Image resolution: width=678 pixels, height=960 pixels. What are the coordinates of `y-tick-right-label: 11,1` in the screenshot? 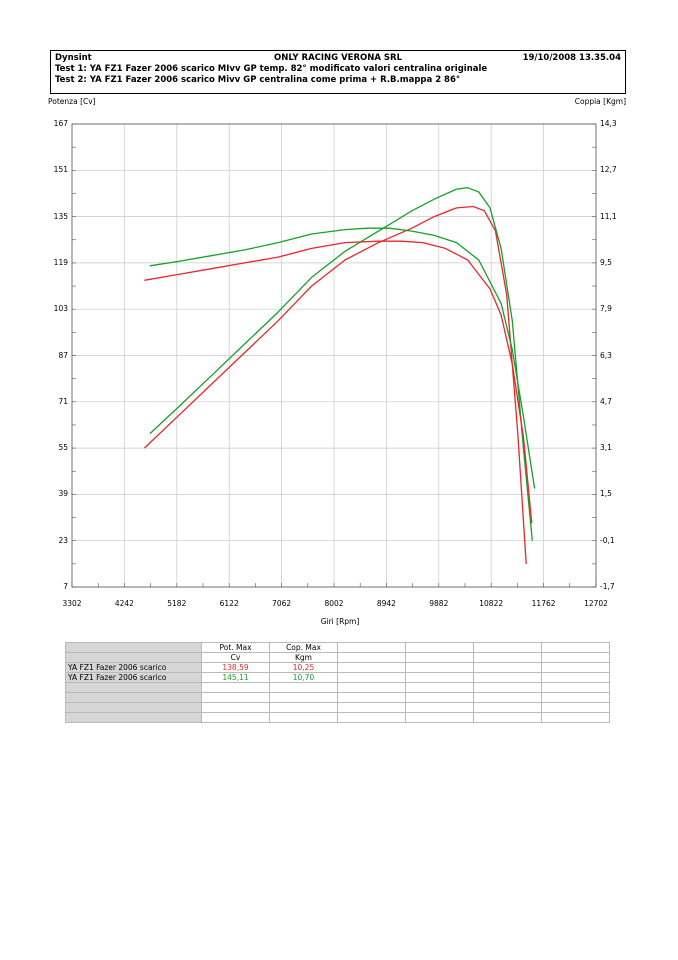 It's located at (608, 216).